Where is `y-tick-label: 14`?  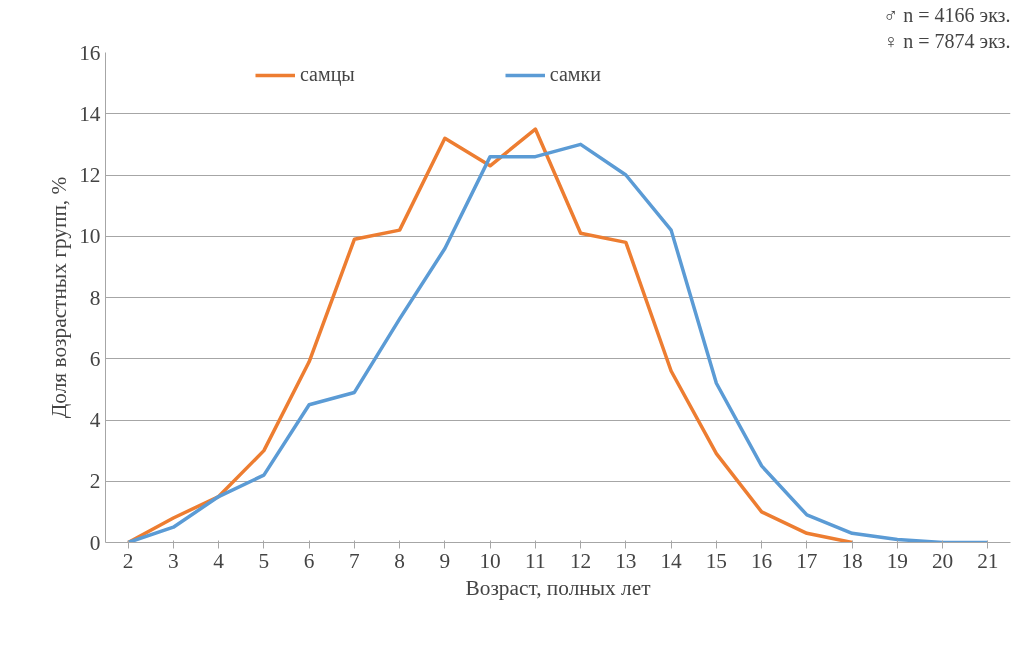
y-tick-label: 14 is located at coordinates (90, 113).